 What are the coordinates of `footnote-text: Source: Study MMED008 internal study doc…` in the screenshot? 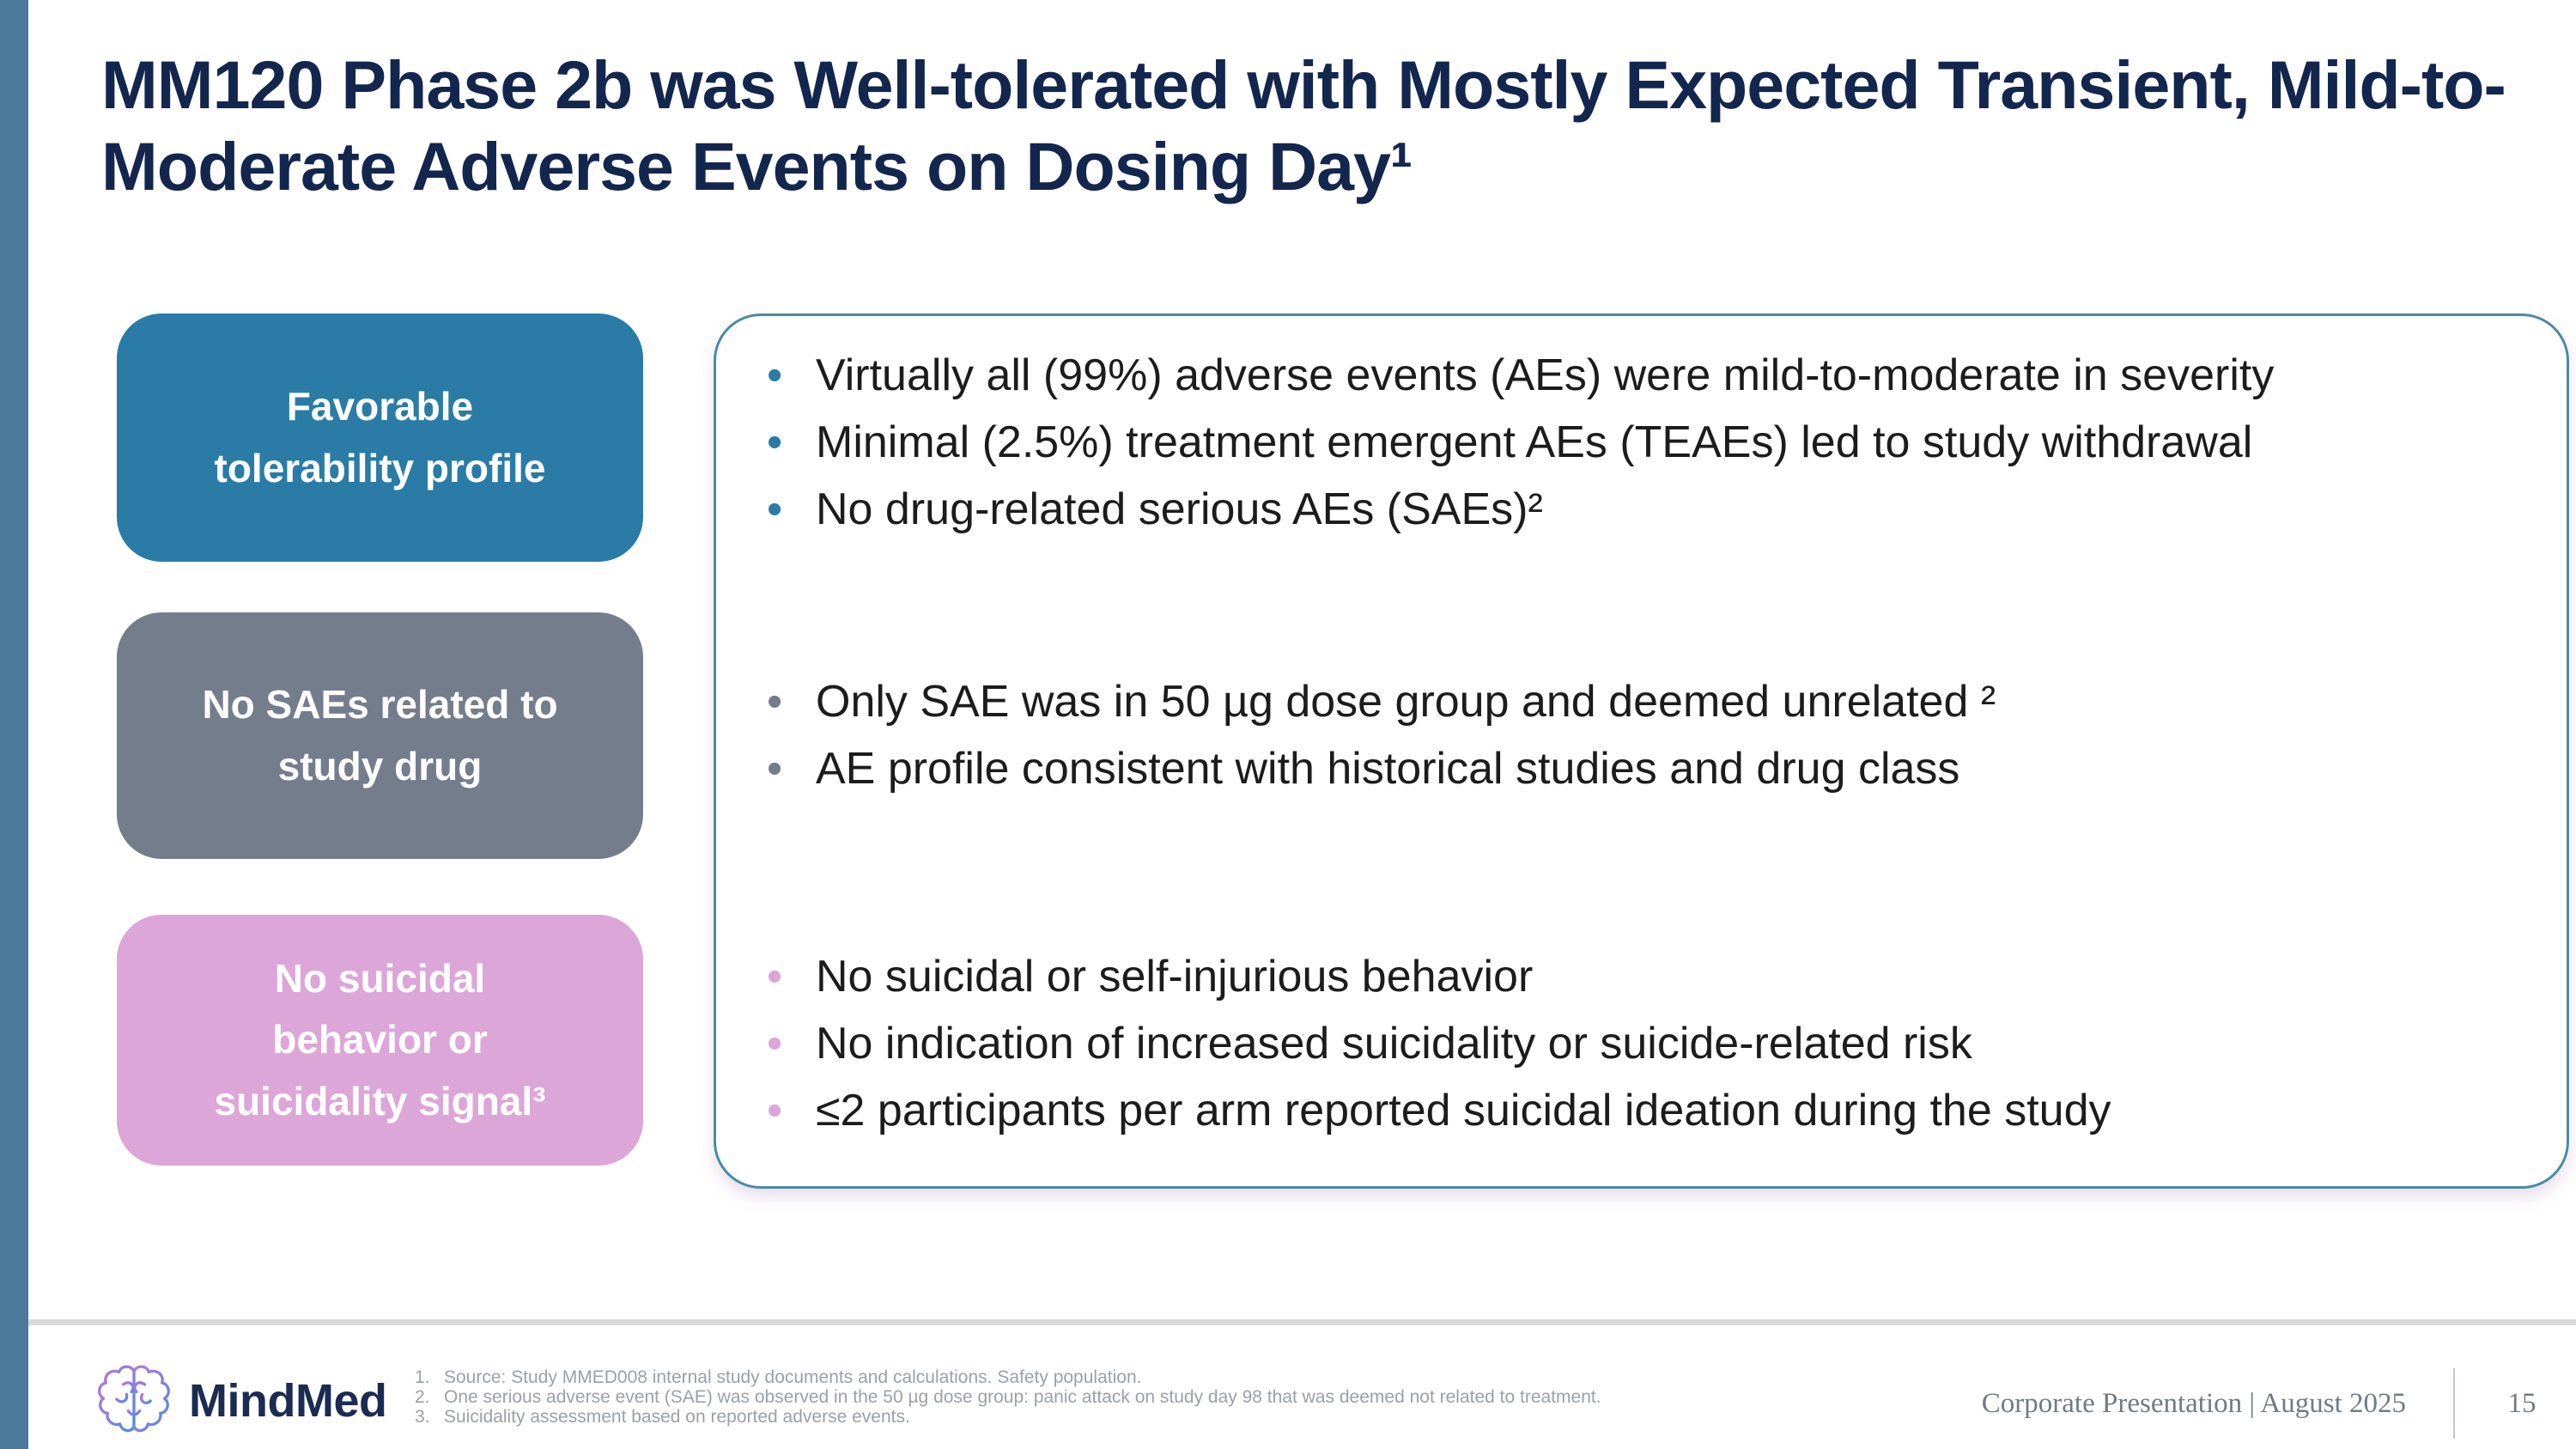 It's located at (793, 1377).